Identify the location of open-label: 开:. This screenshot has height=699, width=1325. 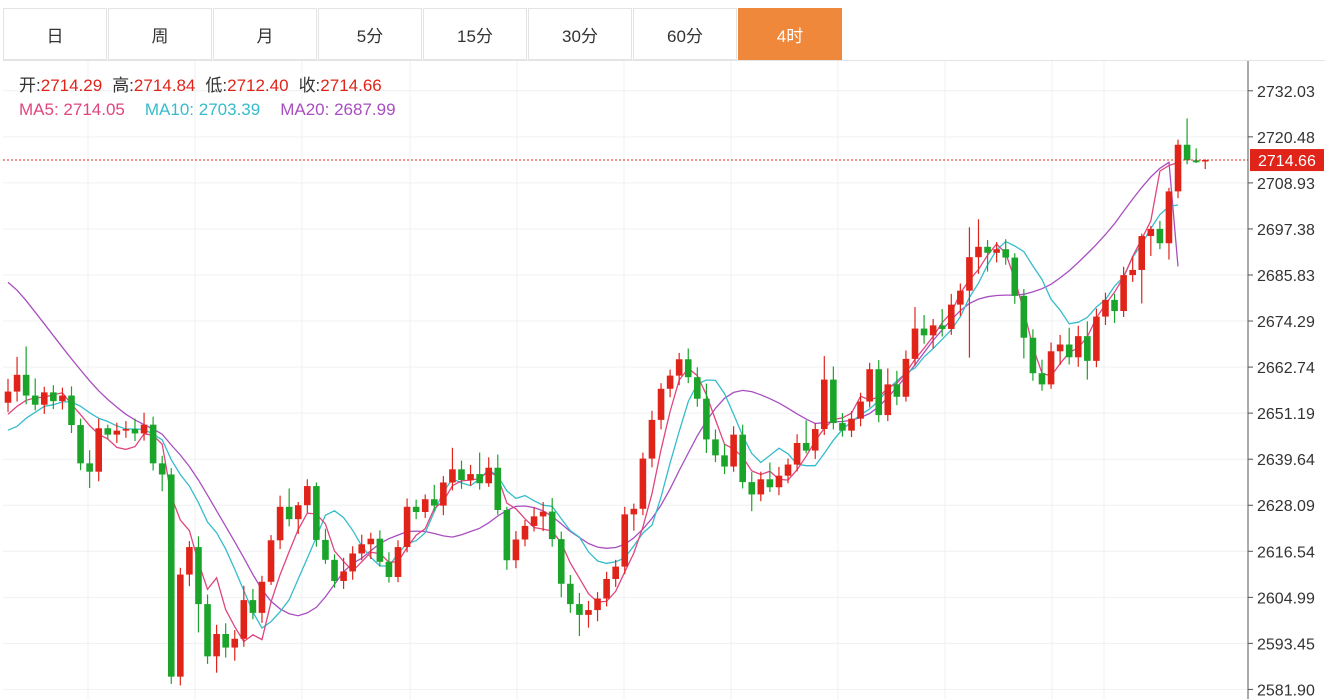
(30, 85).